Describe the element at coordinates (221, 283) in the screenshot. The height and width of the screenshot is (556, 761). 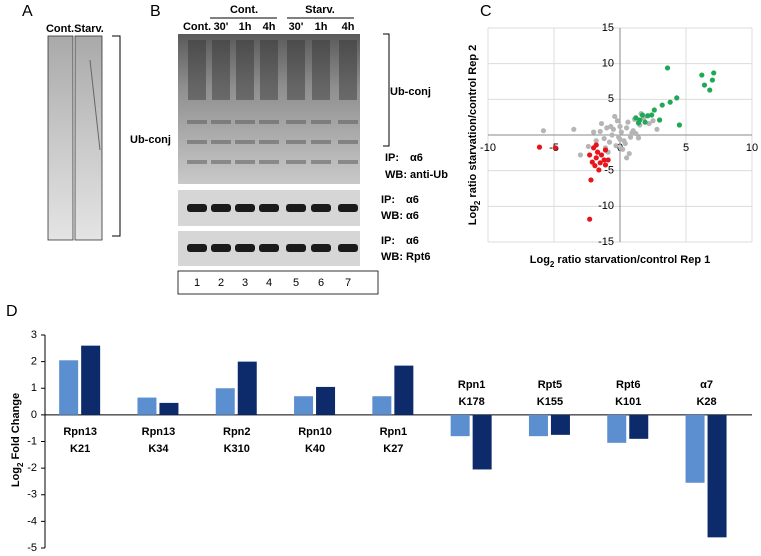
I see `lane-number: 2` at that location.